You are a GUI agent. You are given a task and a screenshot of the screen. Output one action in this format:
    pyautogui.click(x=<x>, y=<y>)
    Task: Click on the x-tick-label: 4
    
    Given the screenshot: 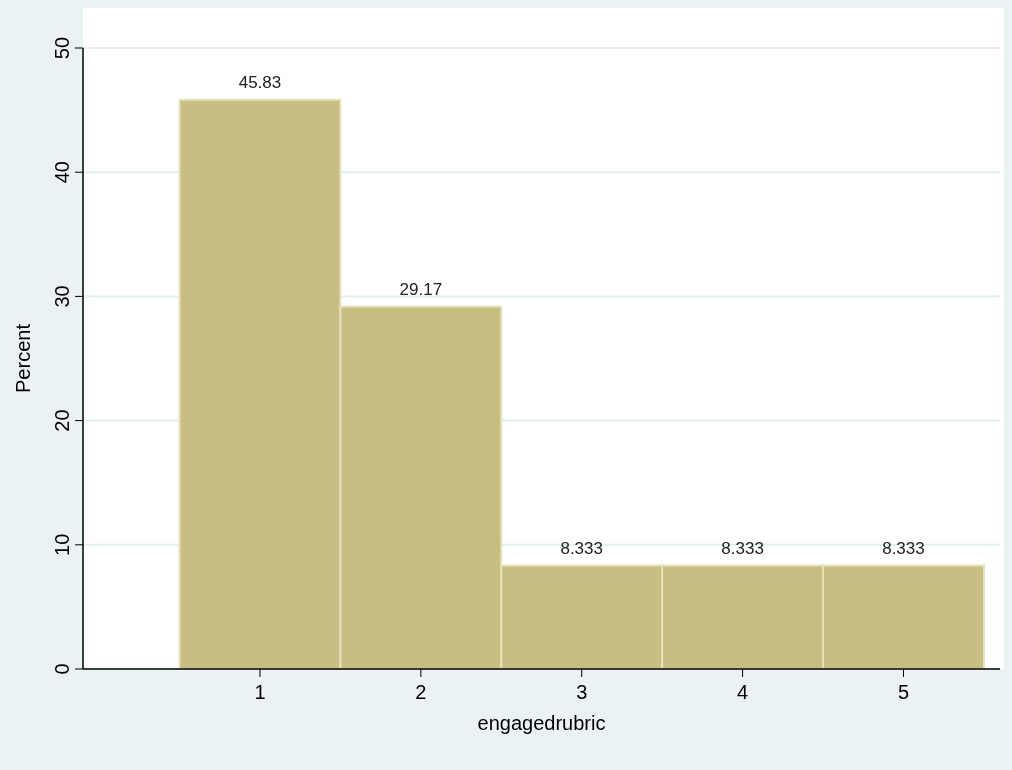 What is the action you would take?
    pyautogui.click(x=743, y=692)
    